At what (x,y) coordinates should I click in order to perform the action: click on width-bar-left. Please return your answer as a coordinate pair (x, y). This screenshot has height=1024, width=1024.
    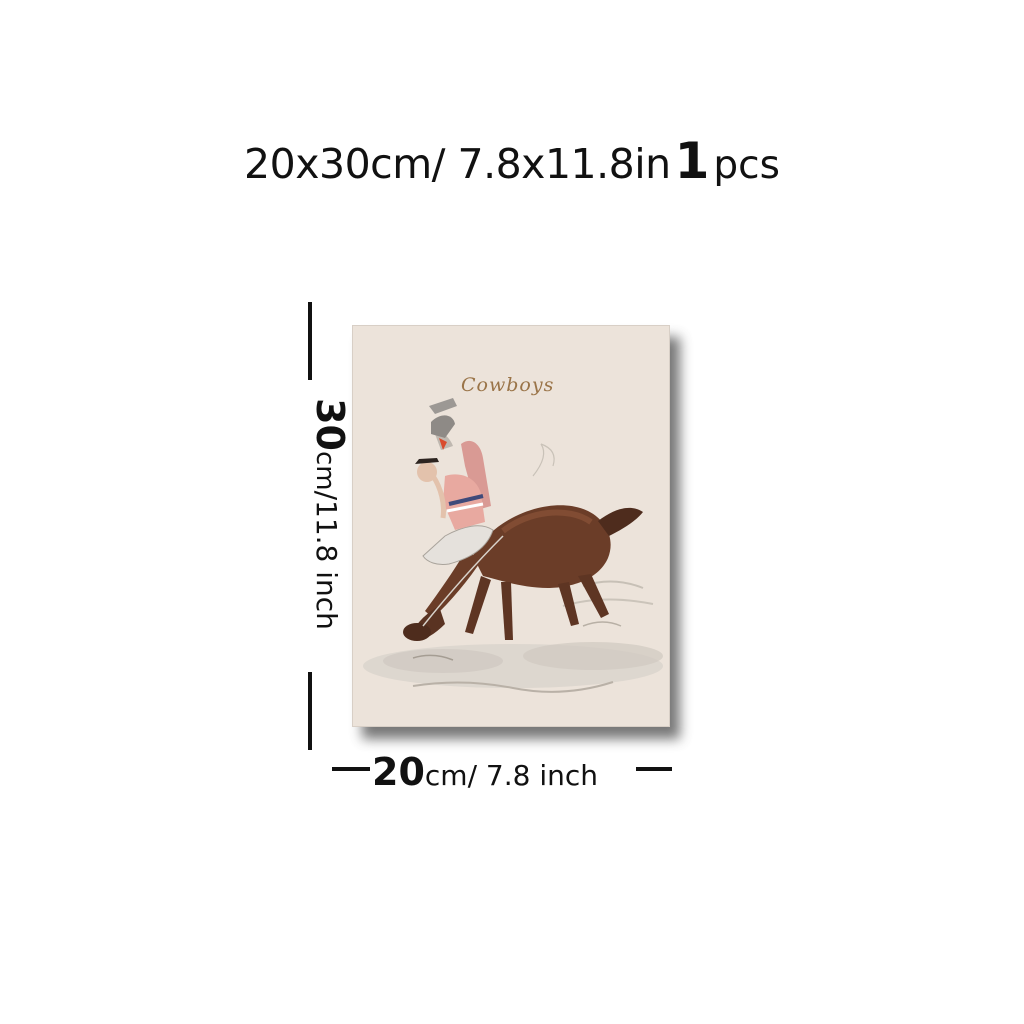
    Looking at the image, I should click on (351, 769).